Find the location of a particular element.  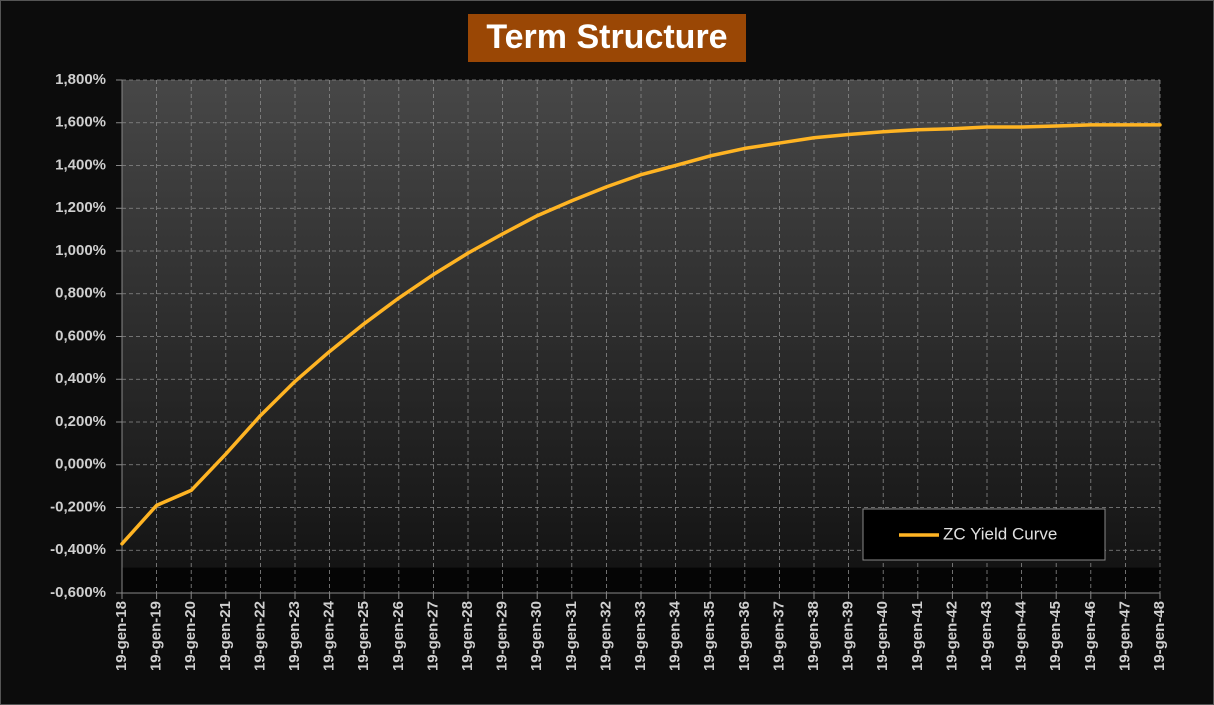

legend: ZC Yield Curve is located at coordinates (984, 534).